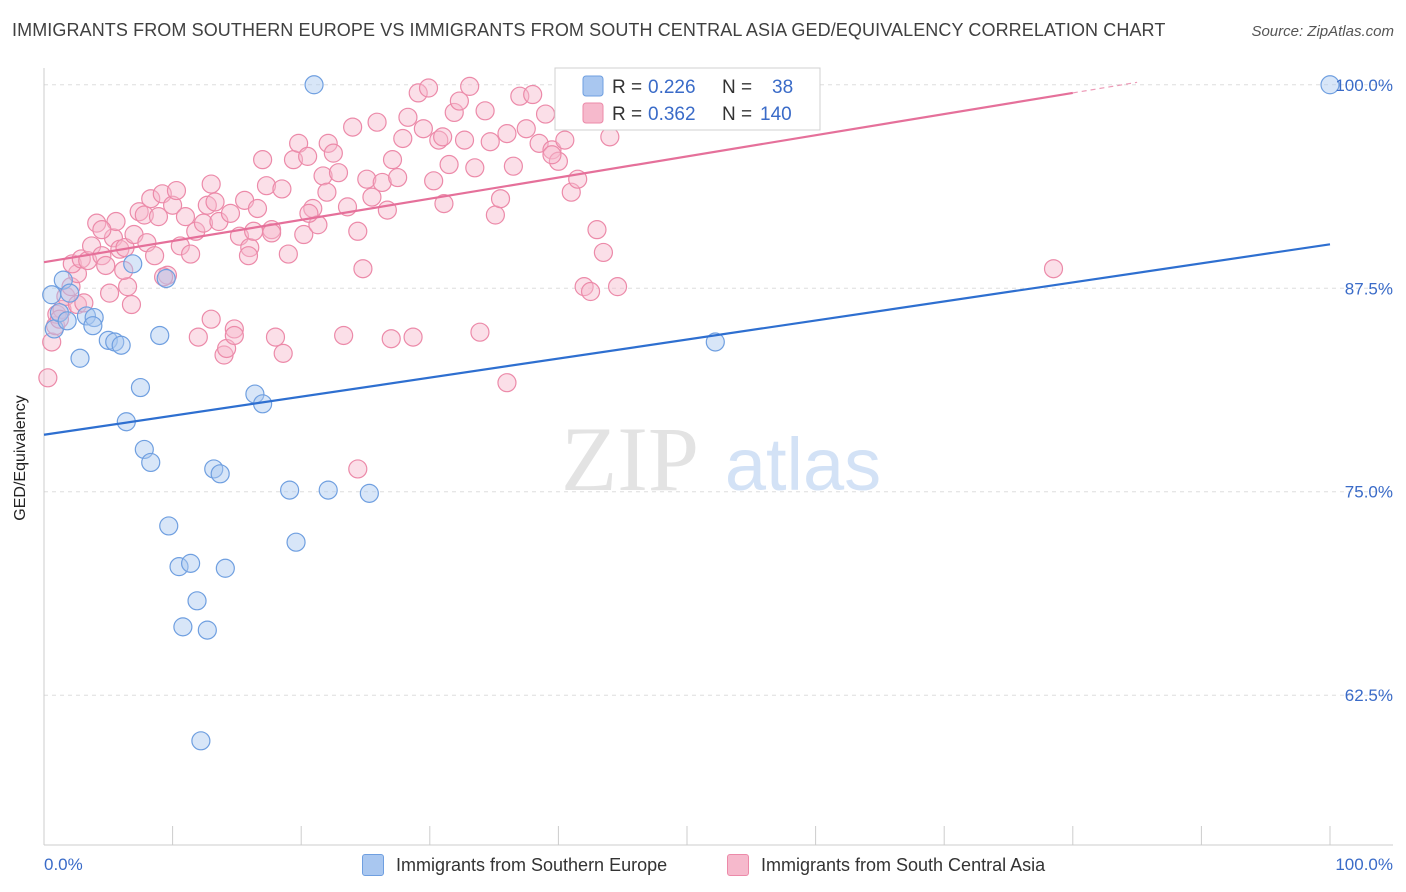 The width and height of the screenshot is (1406, 892). I want to click on y-tick-label-2: 87.5%, so click(1369, 288).